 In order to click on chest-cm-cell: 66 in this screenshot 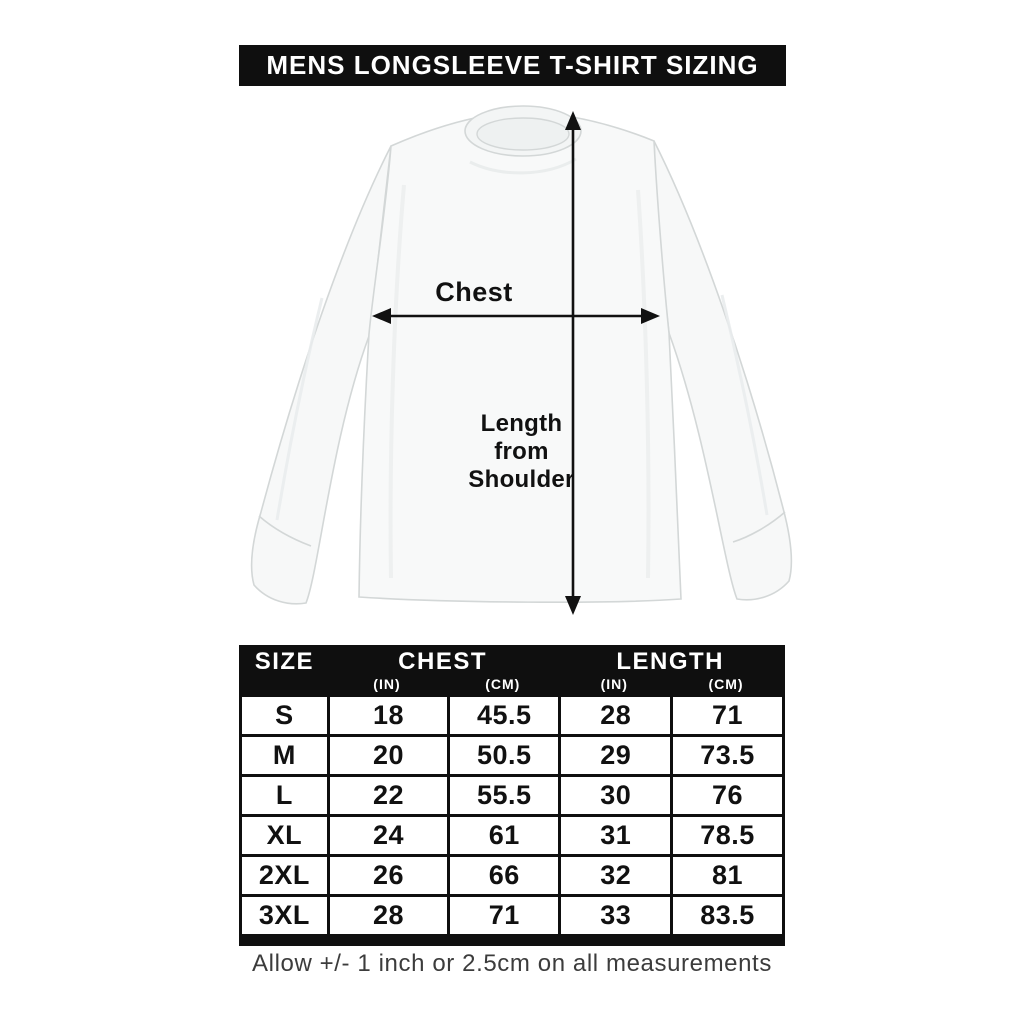, I will do `click(503, 874)`.